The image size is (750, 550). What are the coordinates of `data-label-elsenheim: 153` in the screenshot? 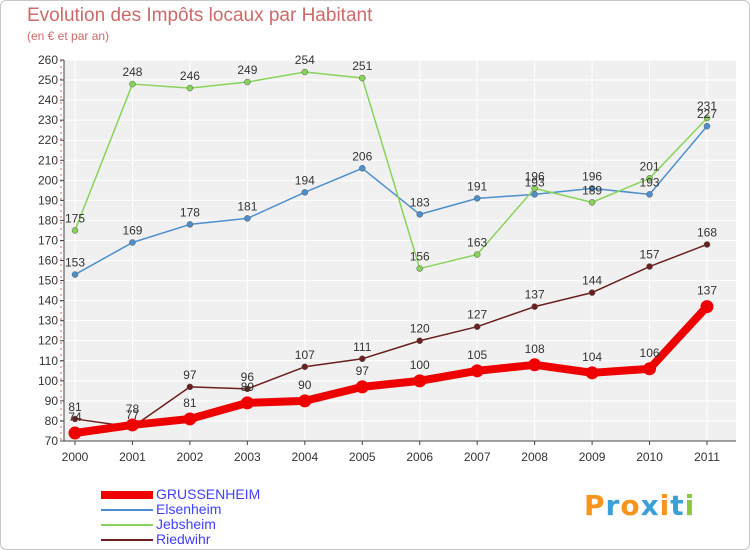 It's located at (75, 263).